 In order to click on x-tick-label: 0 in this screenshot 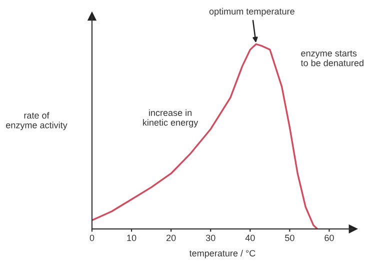, I will do `click(92, 238)`.